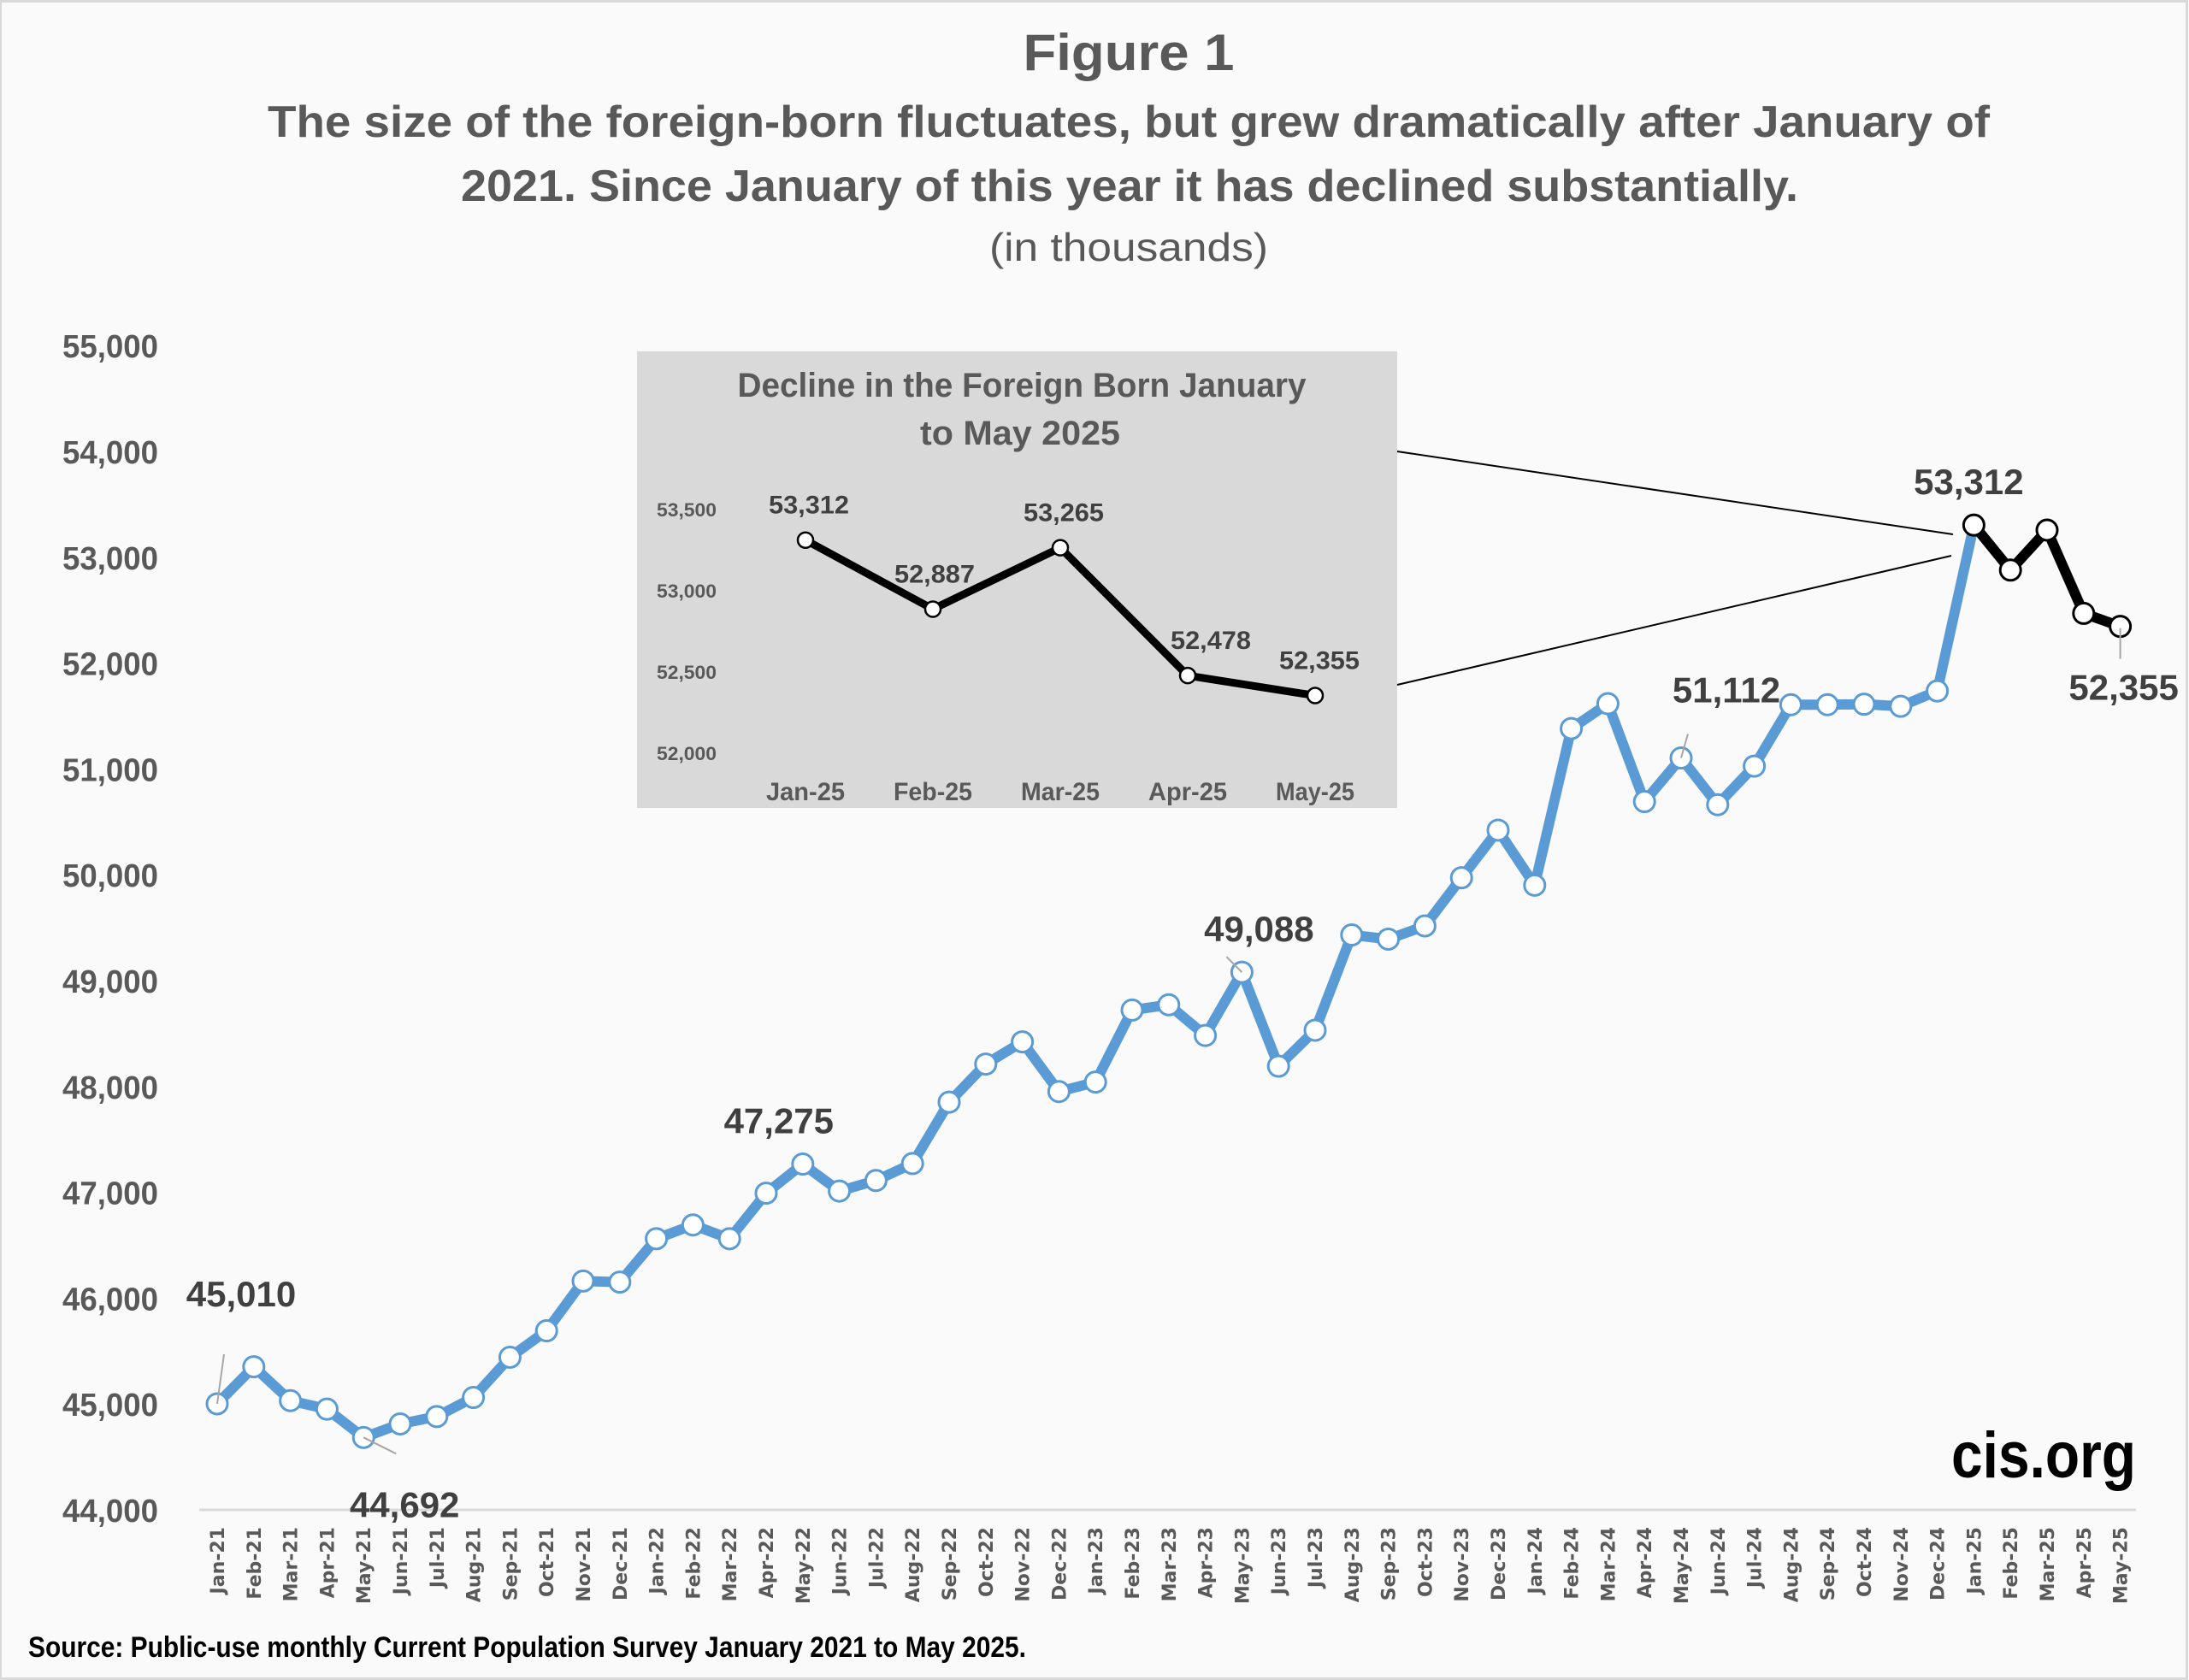 This screenshot has width=2189, height=1680. What do you see at coordinates (1682, 1565) in the screenshot?
I see `x-tick-label: May-24` at bounding box center [1682, 1565].